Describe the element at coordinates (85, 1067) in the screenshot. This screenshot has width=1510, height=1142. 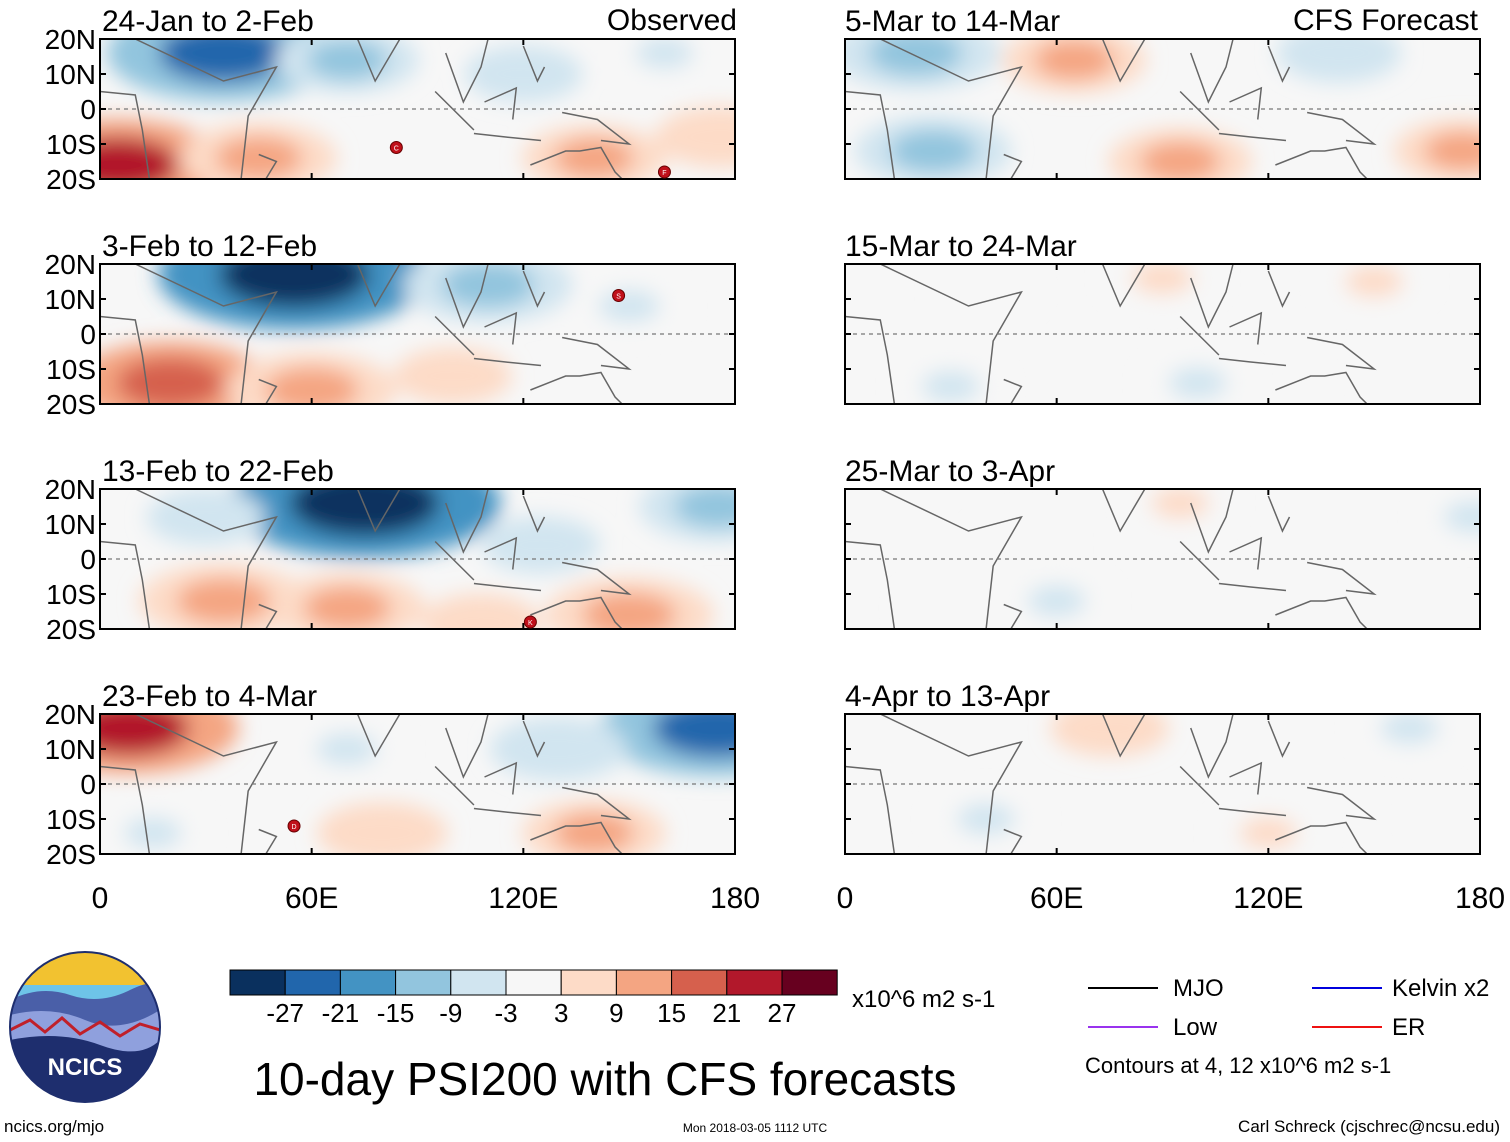
I see `logo-text: NCICS` at that location.